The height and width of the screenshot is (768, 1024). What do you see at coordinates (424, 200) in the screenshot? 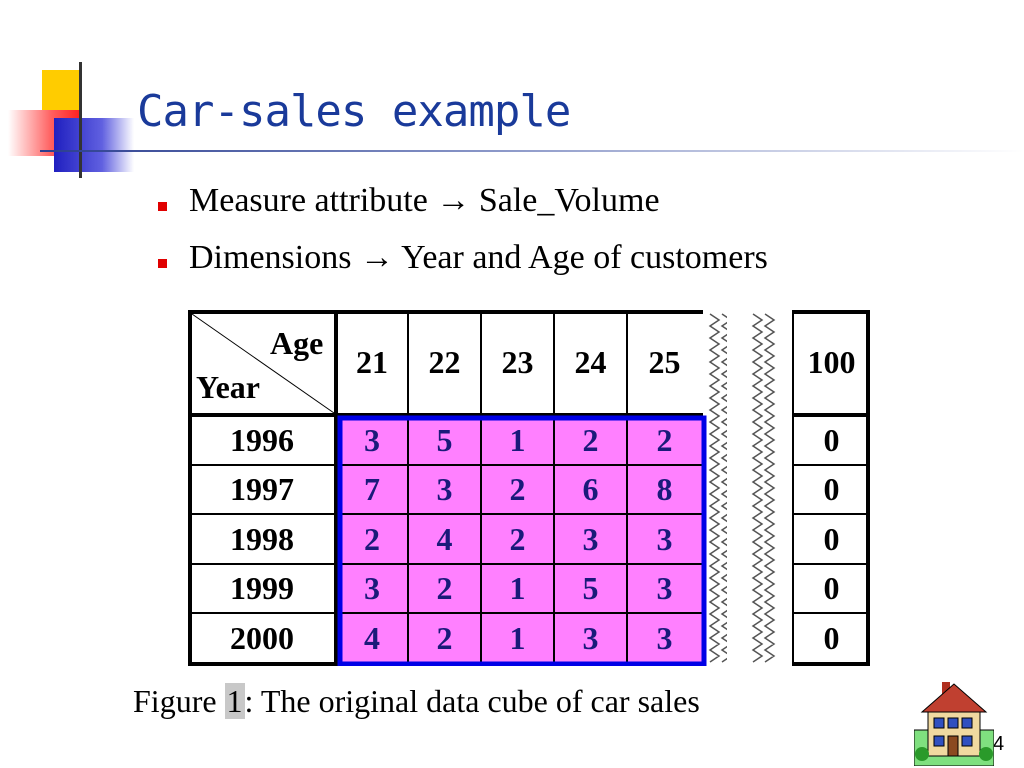
I see `bullet-text: Measure attribute → Sale_Volume` at bounding box center [424, 200].